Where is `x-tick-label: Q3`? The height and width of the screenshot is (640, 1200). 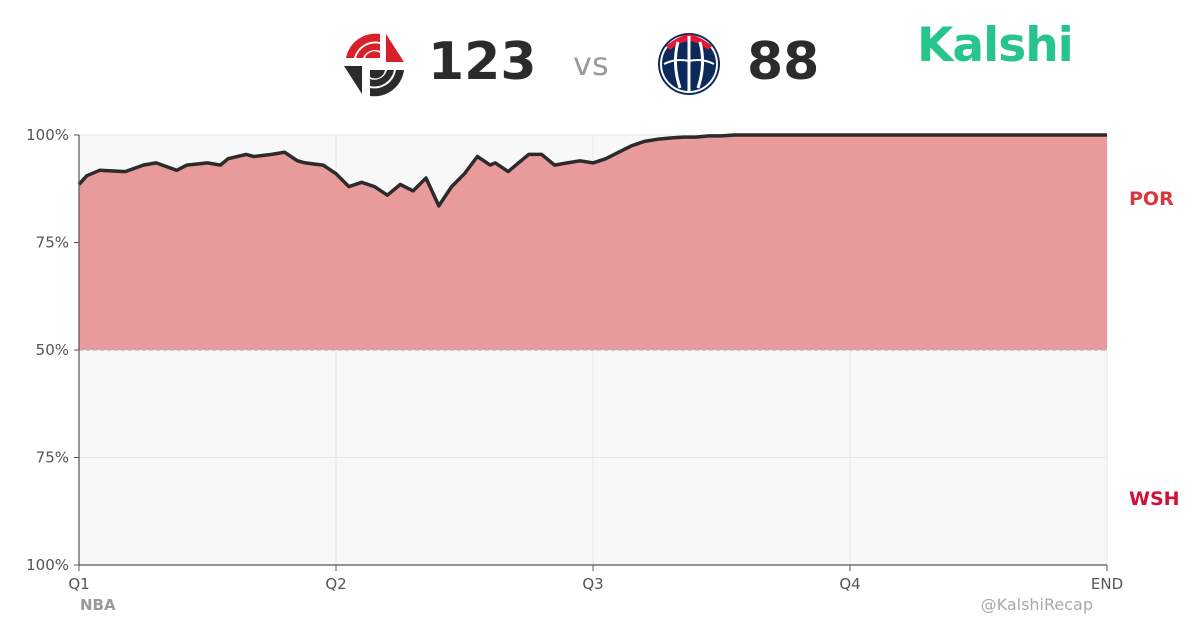 x-tick-label: Q3 is located at coordinates (592, 584).